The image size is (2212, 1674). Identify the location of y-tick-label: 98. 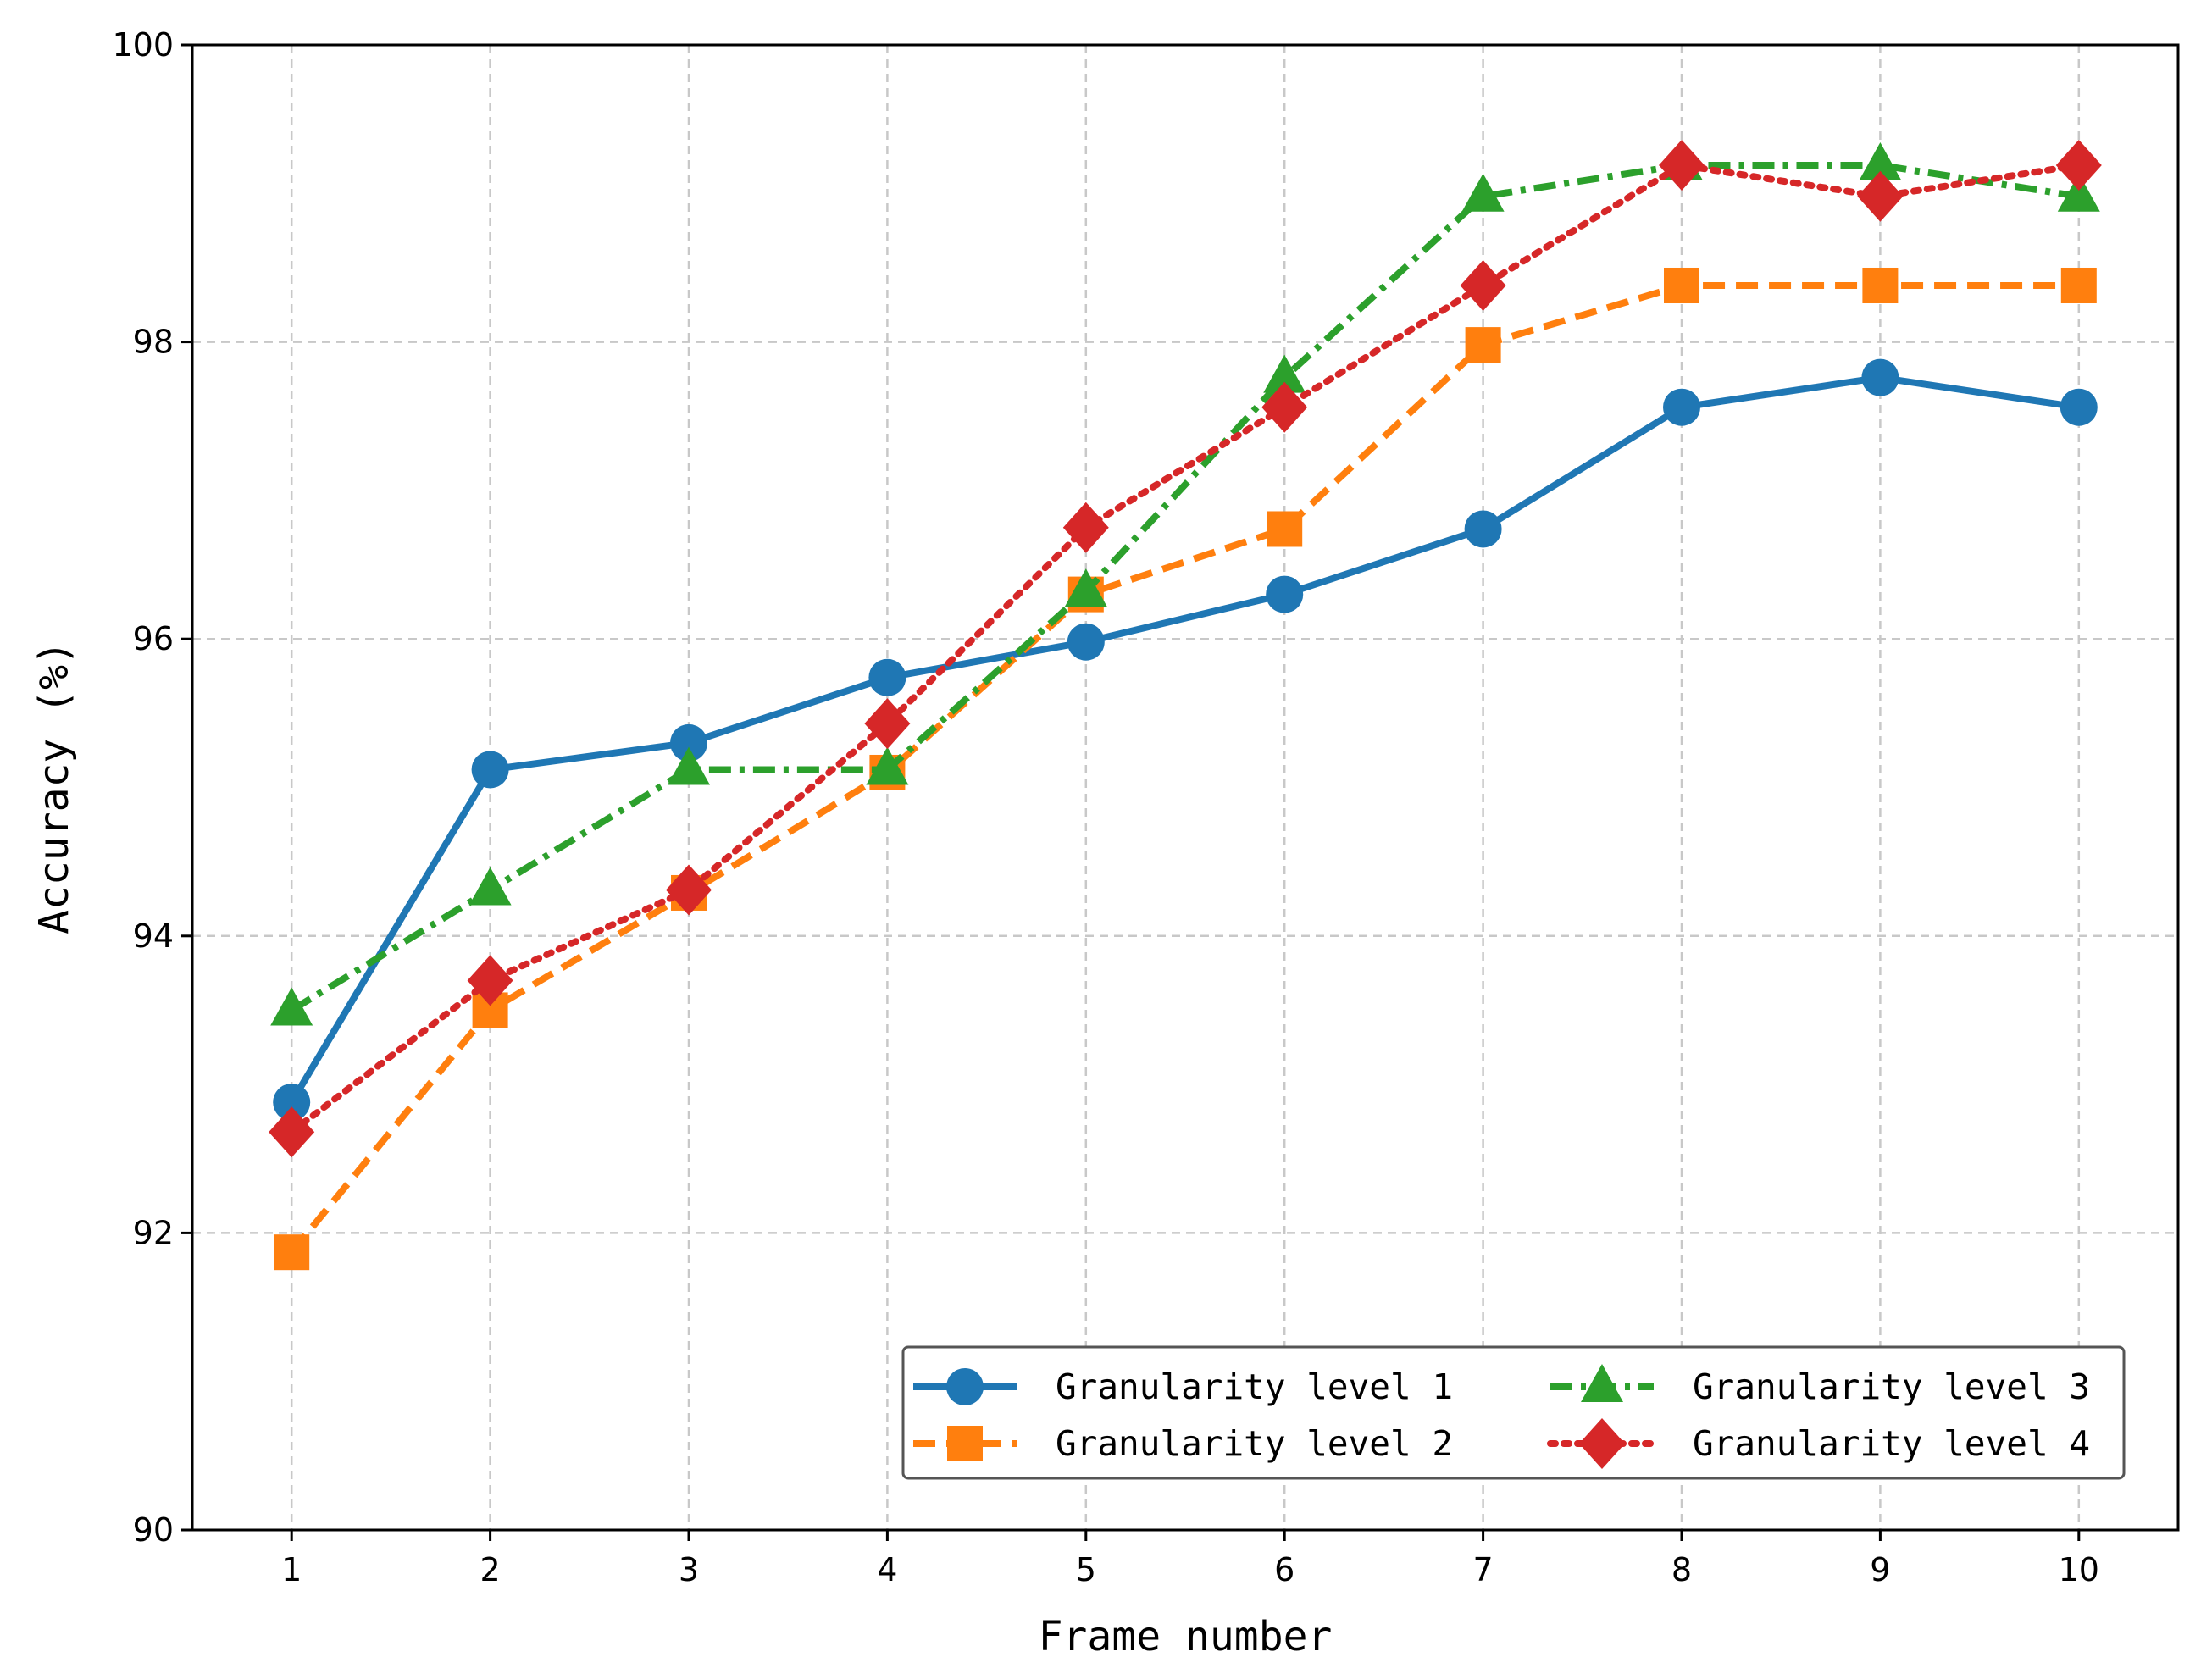
(153, 342).